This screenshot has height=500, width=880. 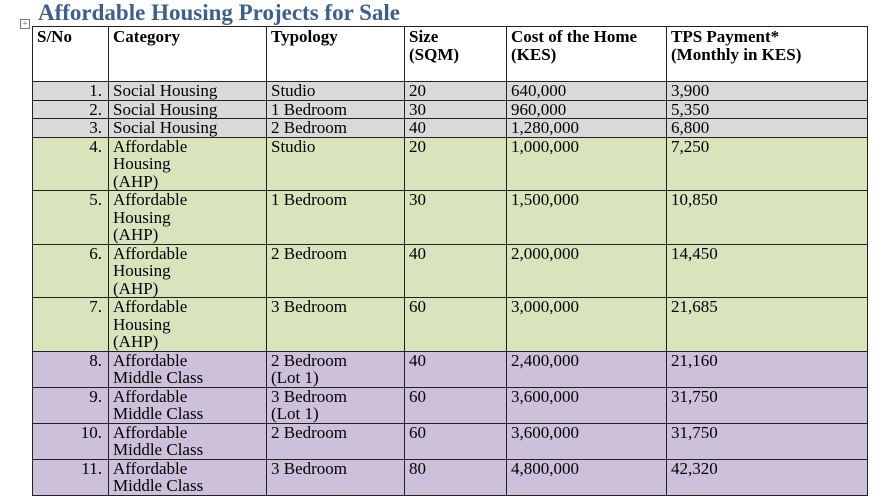 What do you see at coordinates (335, 369) in the screenshot?
I see `table-cell: 2 Bedroom (Lot 1)` at bounding box center [335, 369].